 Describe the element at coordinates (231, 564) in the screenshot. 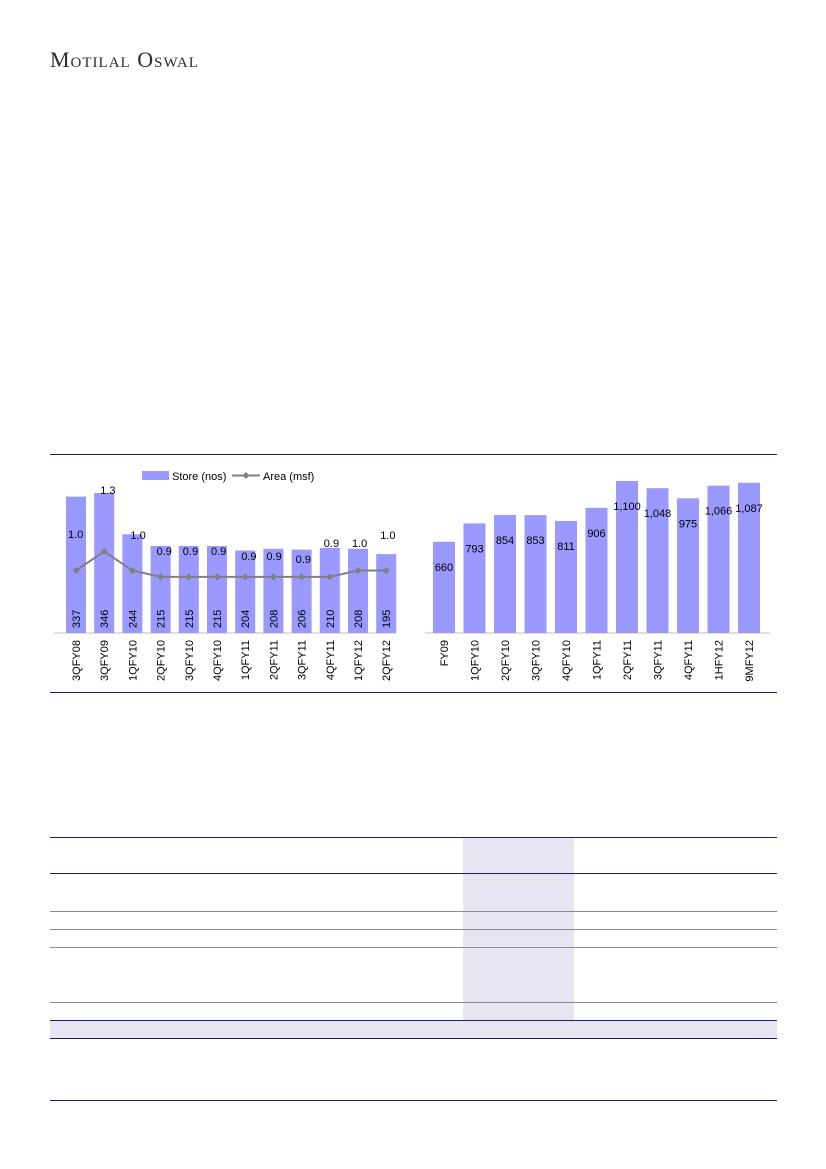

I see `area-line` at that location.